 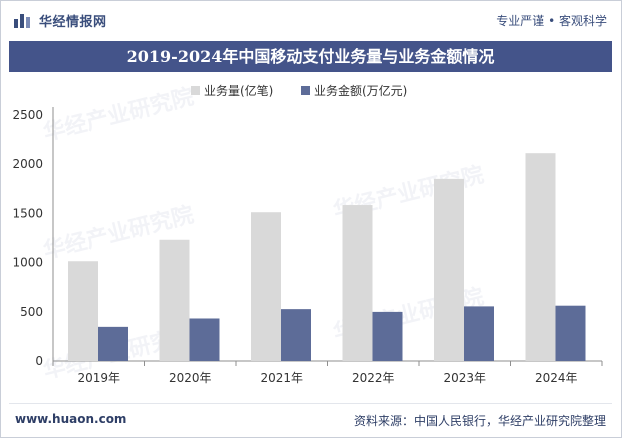 I want to click on x-tick-label: 2022年, so click(x=373, y=378).